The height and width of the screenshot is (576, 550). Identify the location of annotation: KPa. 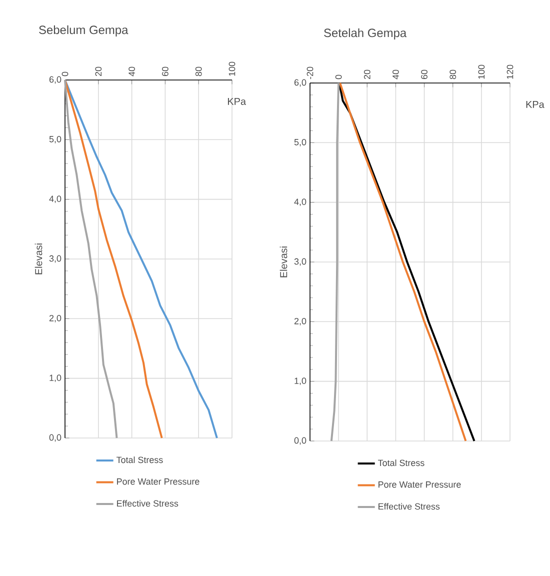
(237, 101).